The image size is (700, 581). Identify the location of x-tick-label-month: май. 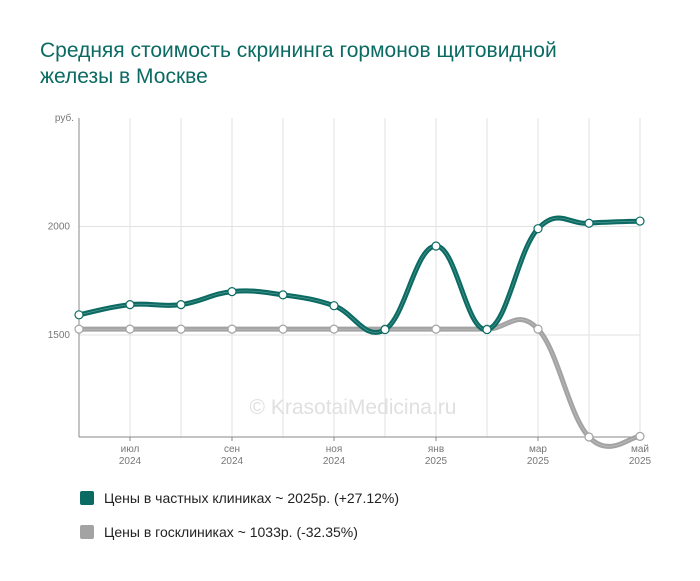
(640, 449).